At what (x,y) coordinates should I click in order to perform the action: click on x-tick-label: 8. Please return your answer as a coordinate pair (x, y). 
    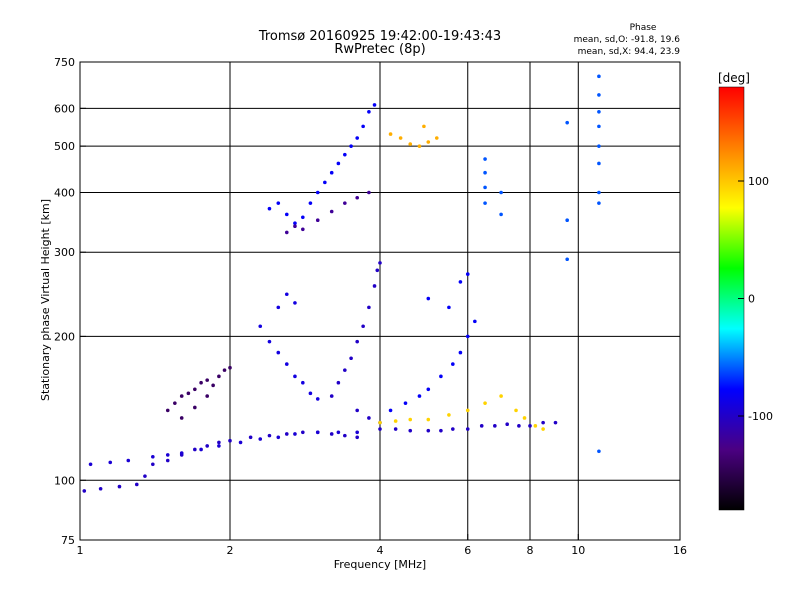
    Looking at the image, I should click on (530, 550).